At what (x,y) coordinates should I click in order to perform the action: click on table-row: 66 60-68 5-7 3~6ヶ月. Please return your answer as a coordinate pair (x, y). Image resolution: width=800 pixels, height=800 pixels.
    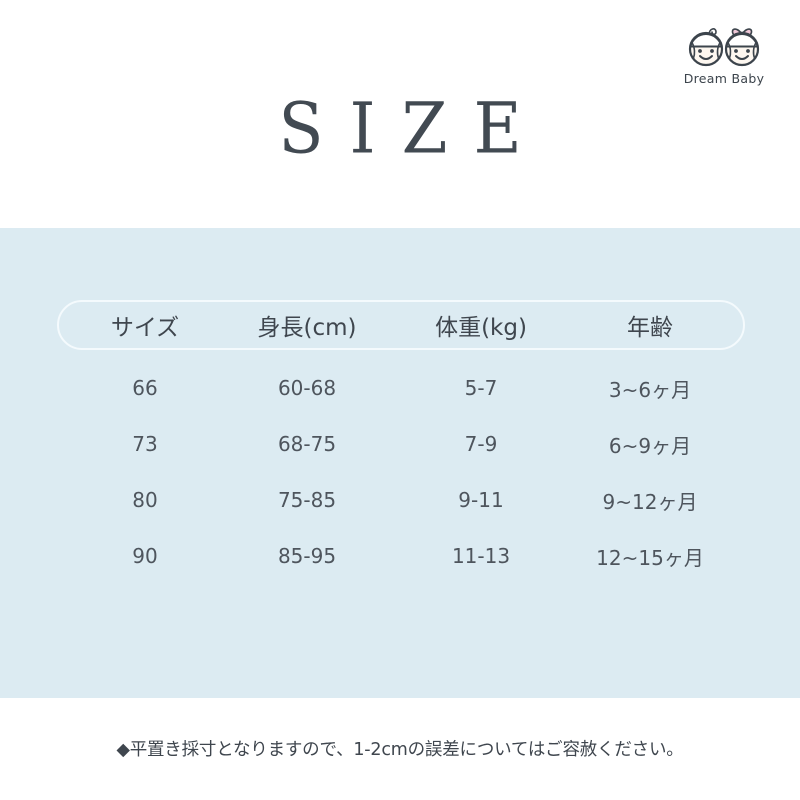
    Looking at the image, I should click on (400, 388).